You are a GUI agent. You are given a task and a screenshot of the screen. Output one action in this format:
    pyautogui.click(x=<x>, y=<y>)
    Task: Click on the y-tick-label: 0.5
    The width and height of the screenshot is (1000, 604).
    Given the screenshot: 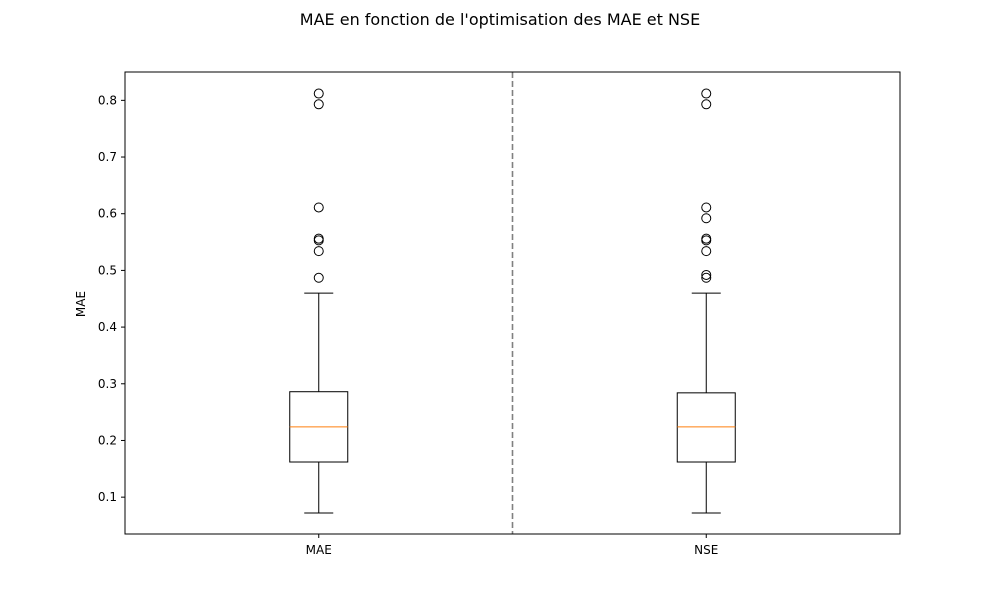 What is the action you would take?
    pyautogui.click(x=107, y=270)
    